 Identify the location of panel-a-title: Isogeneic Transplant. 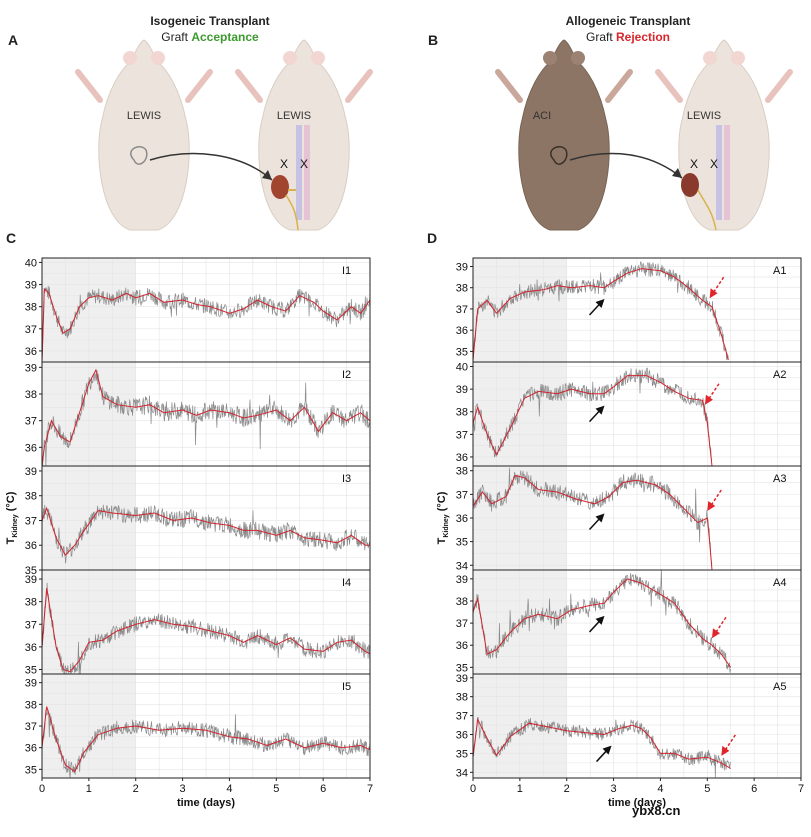
(210, 21).